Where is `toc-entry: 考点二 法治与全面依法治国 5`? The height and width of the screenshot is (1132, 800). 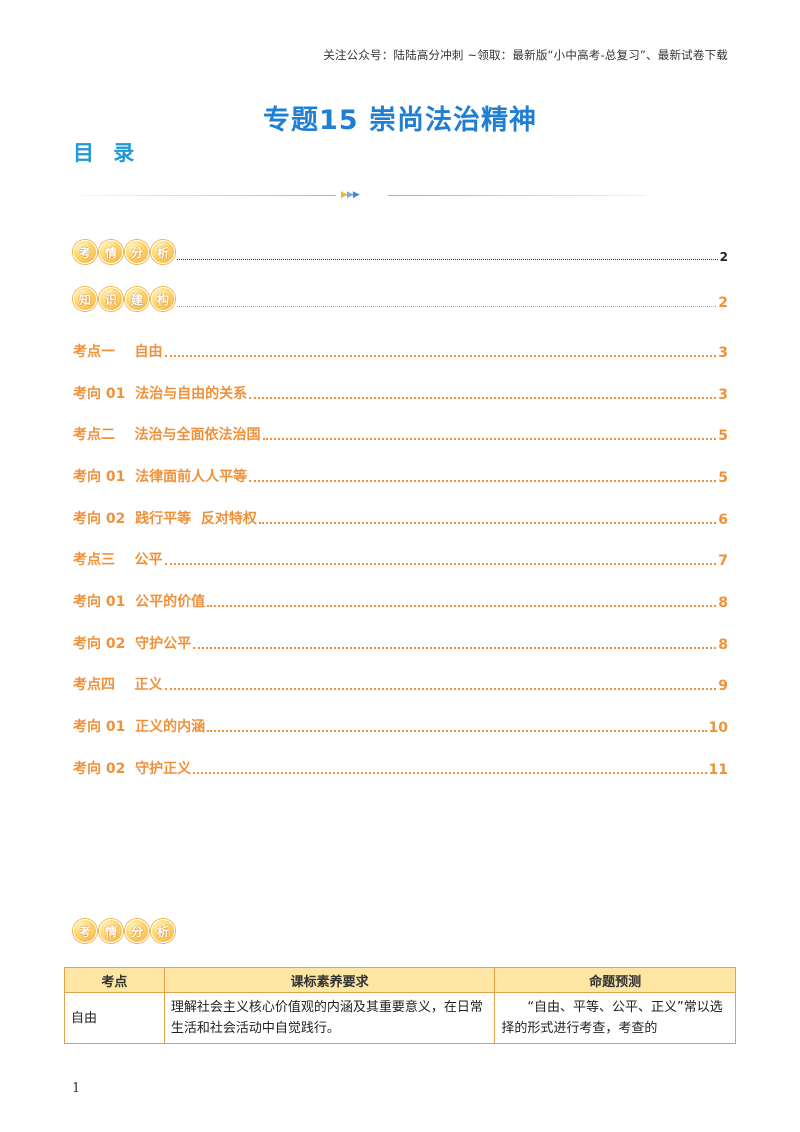
toc-entry: 考点二 法治与全面依法治国 5 is located at coordinates (400, 434).